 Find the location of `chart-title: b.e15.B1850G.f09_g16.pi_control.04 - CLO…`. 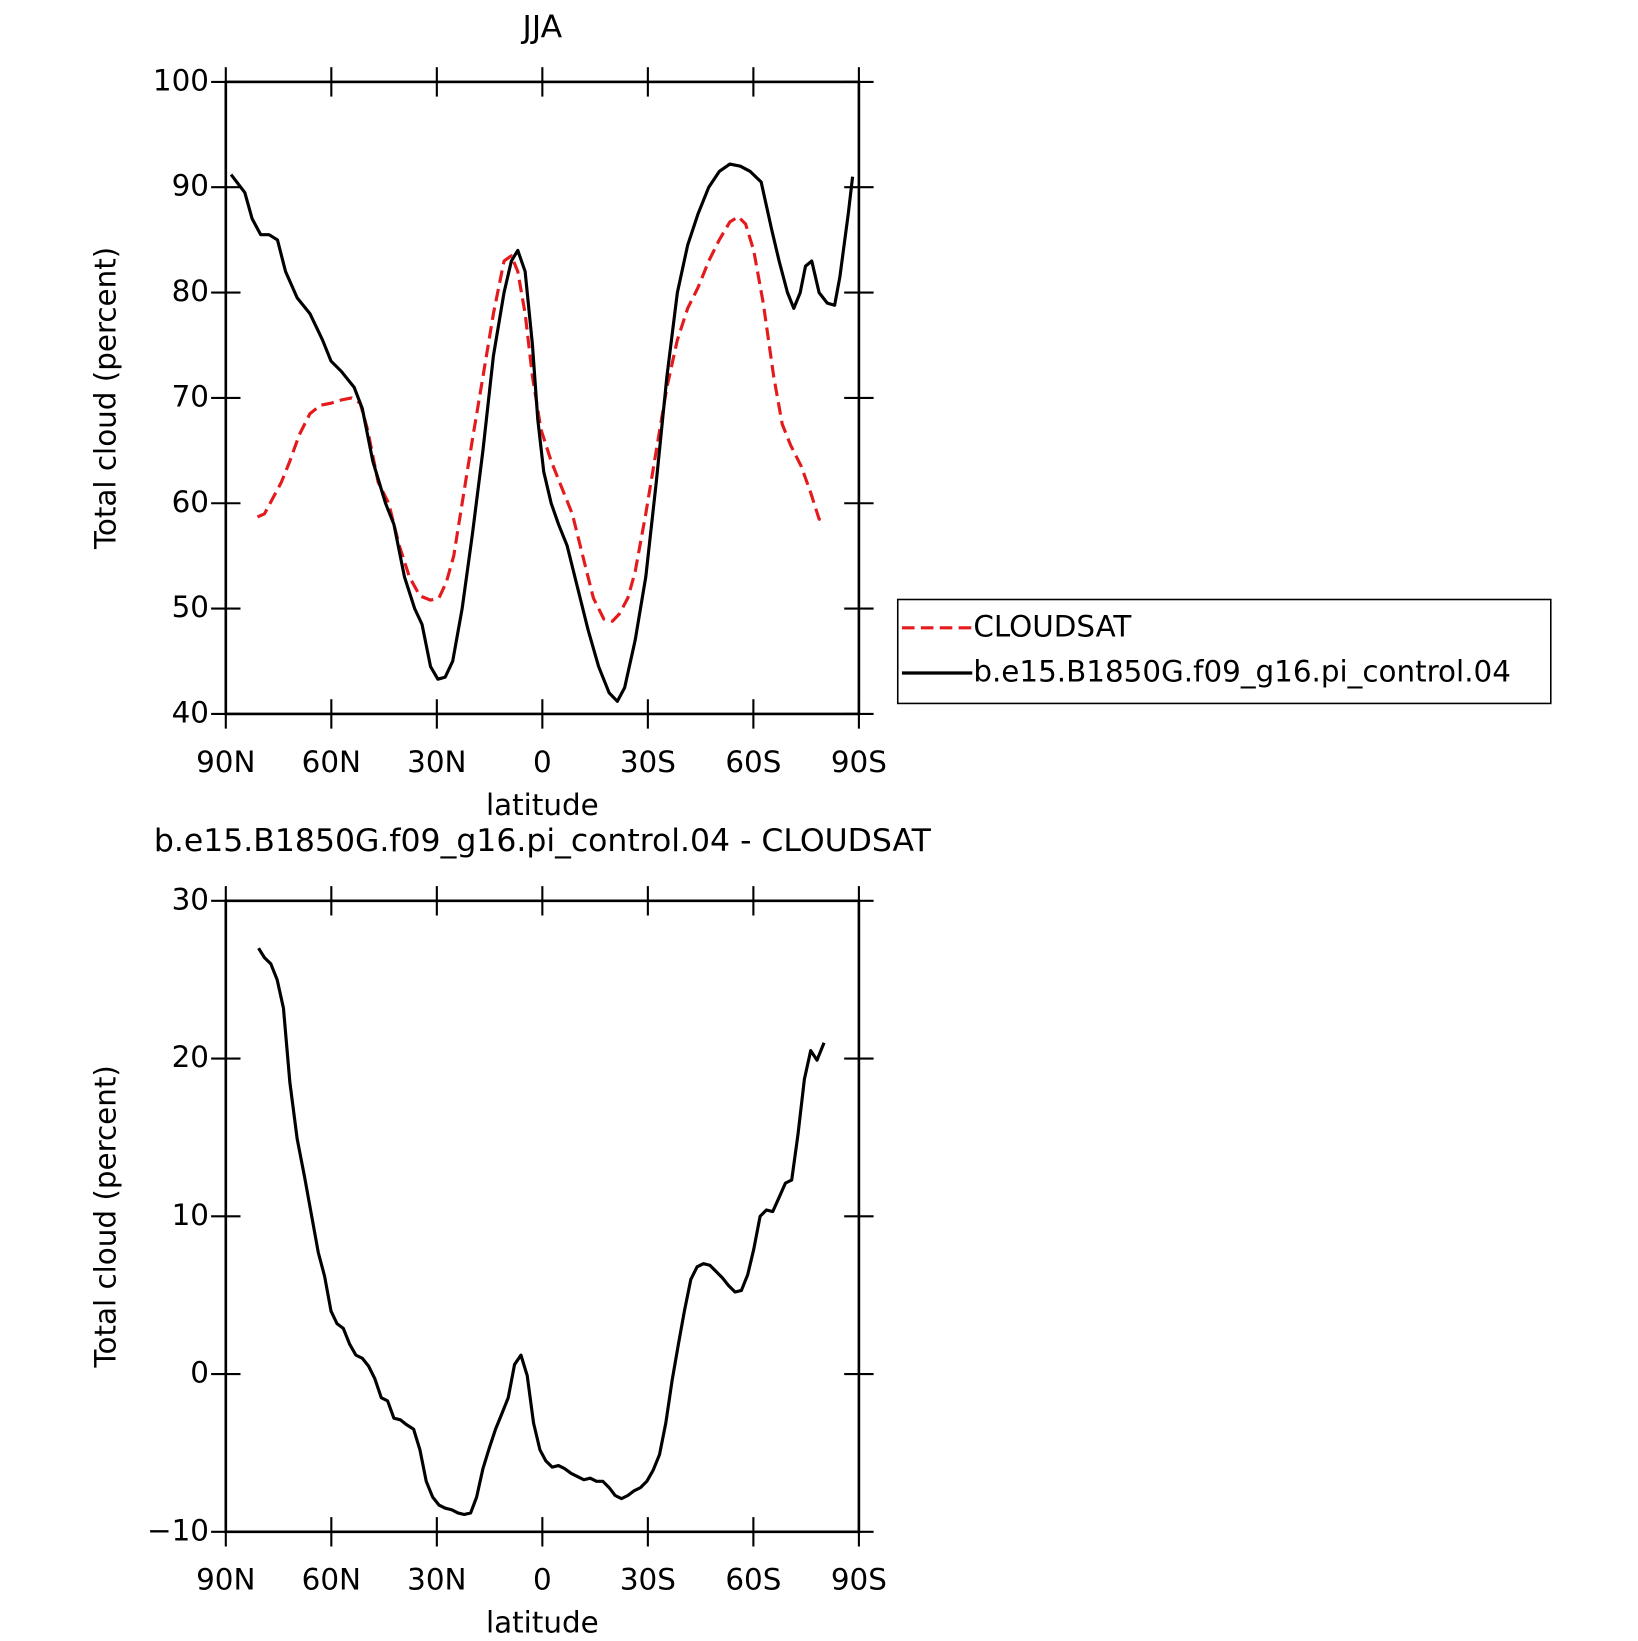

chart-title: b.e15.B1850G.f09_g16.pi_control.04 - CLO… is located at coordinates (543, 841).